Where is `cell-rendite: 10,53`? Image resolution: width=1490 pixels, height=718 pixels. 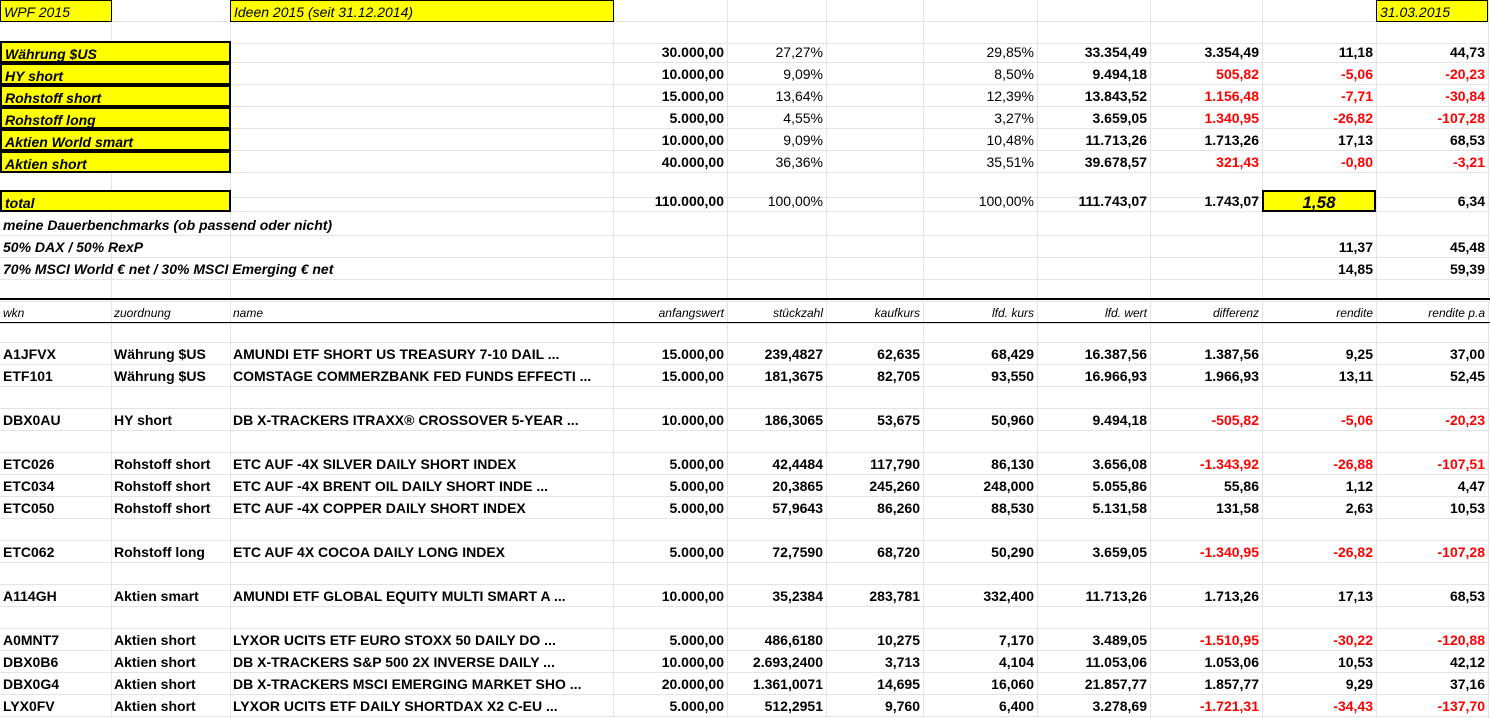
cell-rendite: 10,53 is located at coordinates (1355, 662).